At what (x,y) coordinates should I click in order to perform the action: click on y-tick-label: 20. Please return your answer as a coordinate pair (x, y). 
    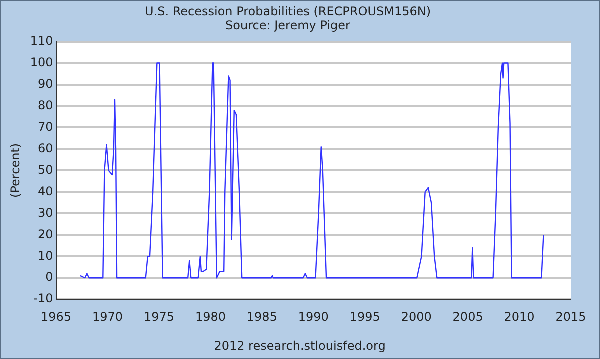
    Looking at the image, I should click on (46, 234).